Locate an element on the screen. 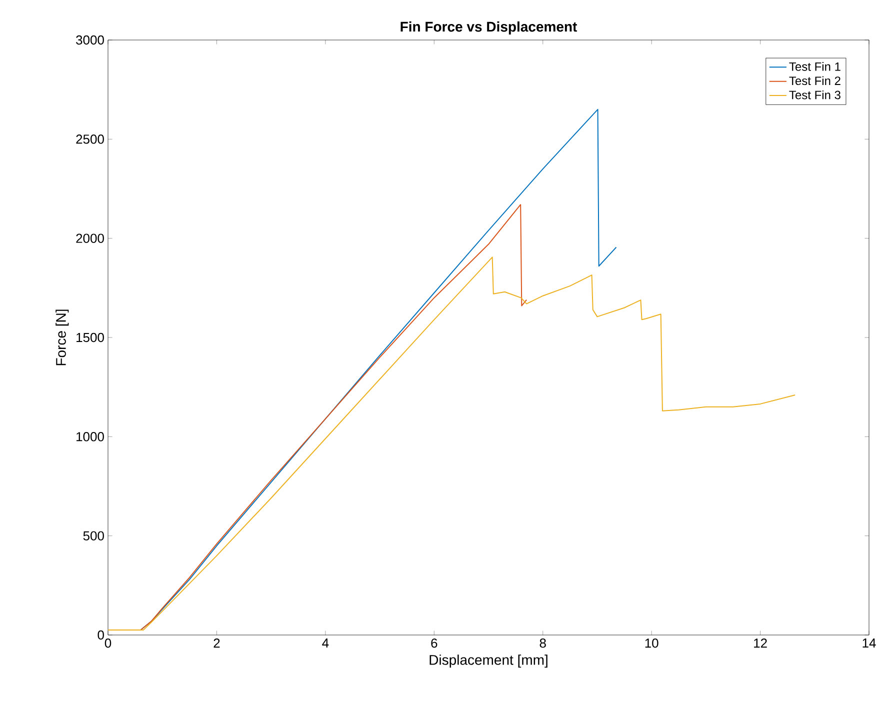  y-tick-label: 2500 is located at coordinates (90, 139).